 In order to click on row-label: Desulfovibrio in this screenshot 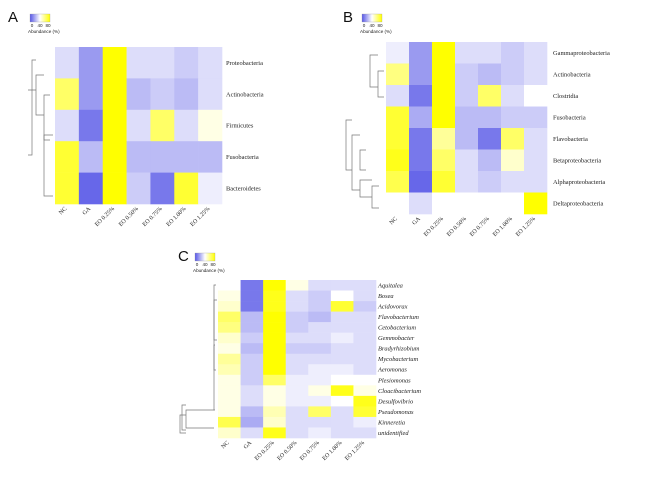, I will do `click(395, 401)`.